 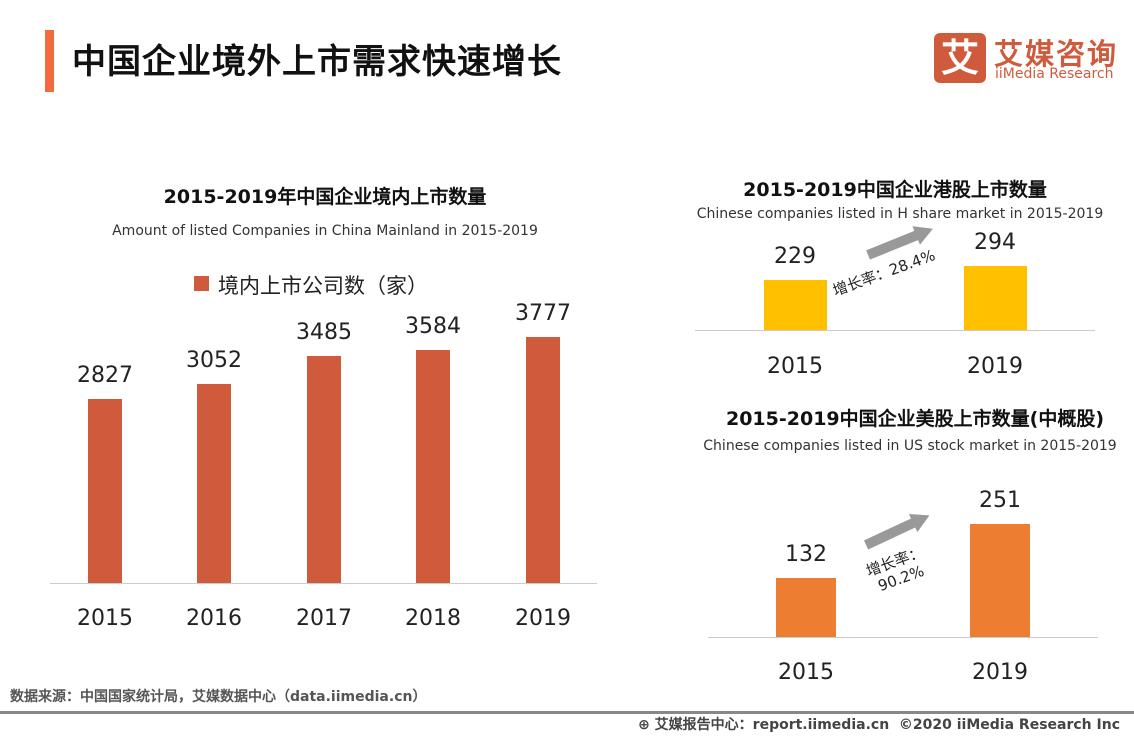 What do you see at coordinates (433, 326) in the screenshot?
I see `value-label: 3584` at bounding box center [433, 326].